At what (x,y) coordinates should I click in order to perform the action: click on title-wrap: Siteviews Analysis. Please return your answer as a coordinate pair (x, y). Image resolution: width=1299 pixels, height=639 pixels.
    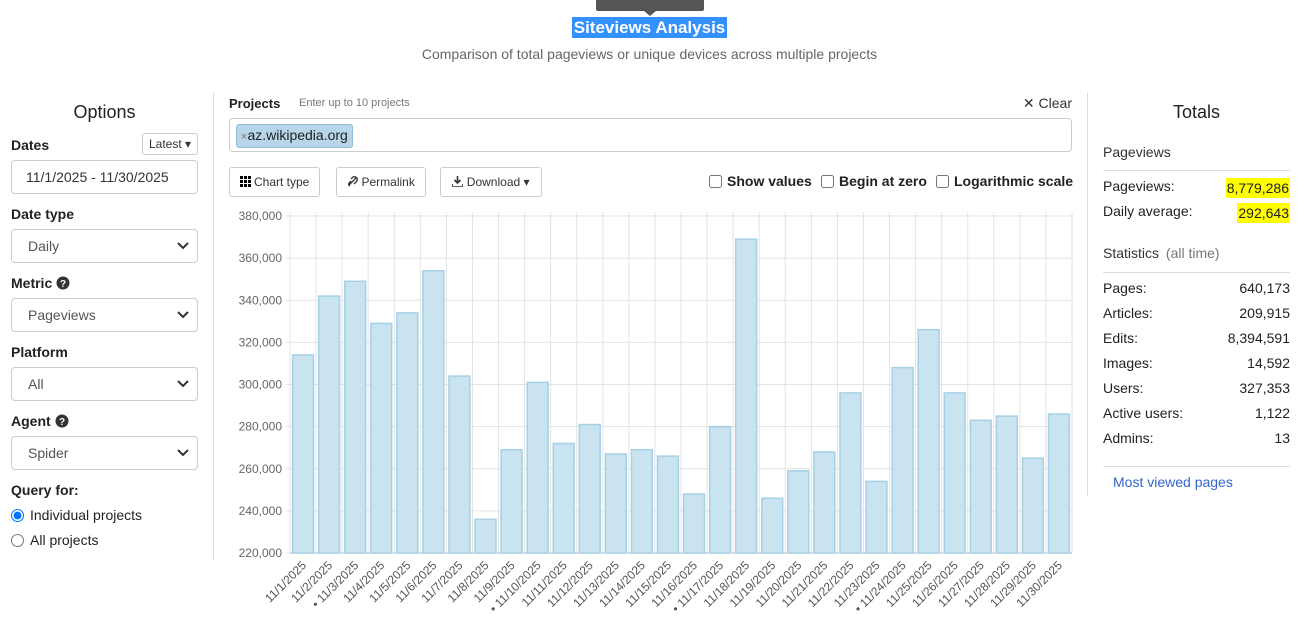
    Looking at the image, I should click on (649, 27).